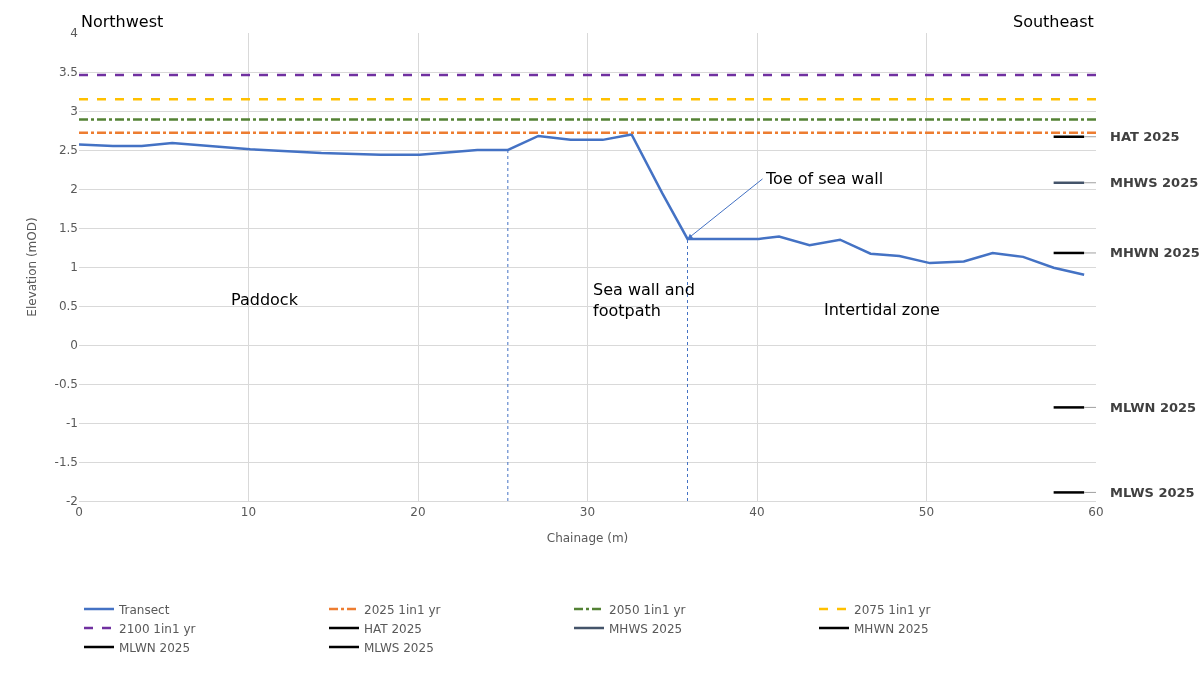  Describe the element at coordinates (144, 609) in the screenshot. I see `legend-label: Transect` at that location.